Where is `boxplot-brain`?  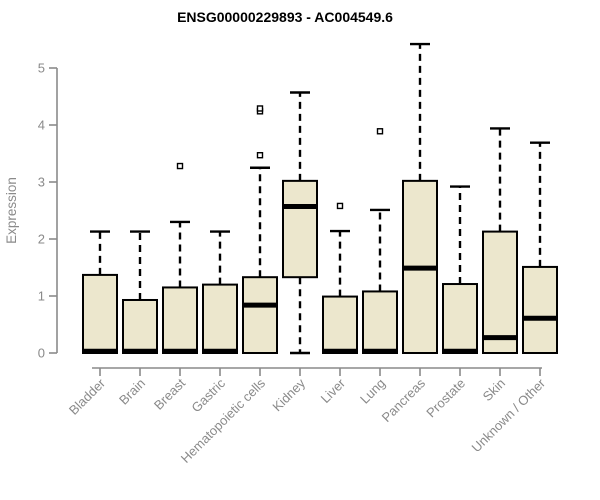
boxplot-brain is located at coordinates (140, 292).